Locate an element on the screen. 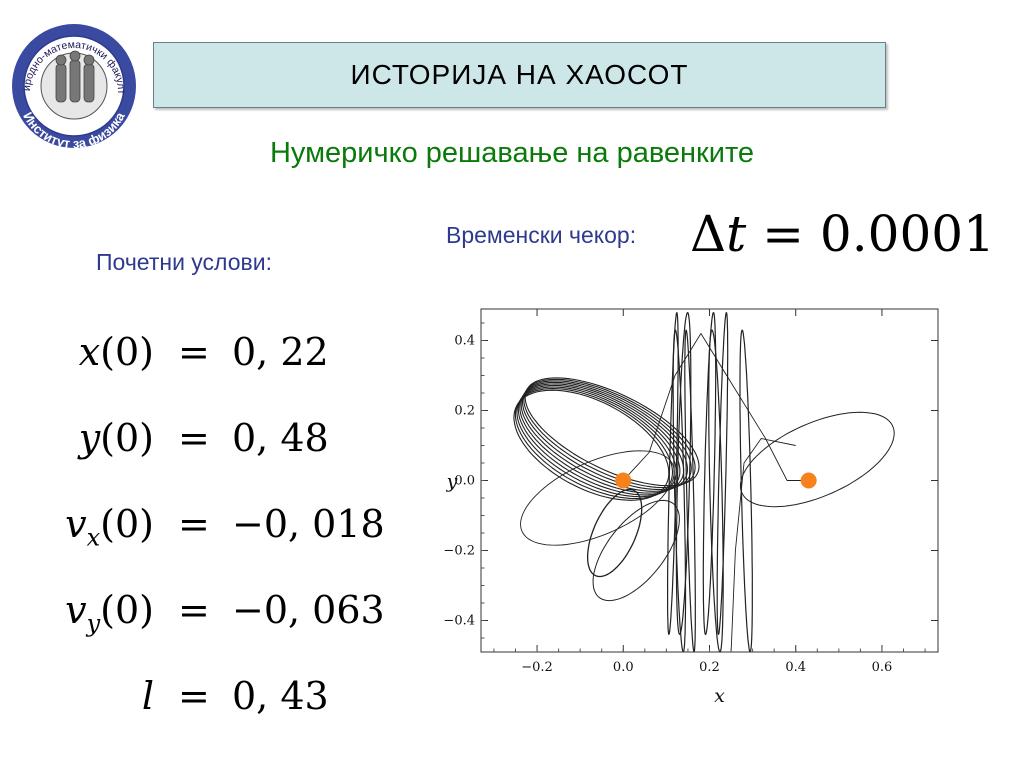 The image size is (1024, 768). equation-lhs: y(0) is located at coordinates (116, 438).